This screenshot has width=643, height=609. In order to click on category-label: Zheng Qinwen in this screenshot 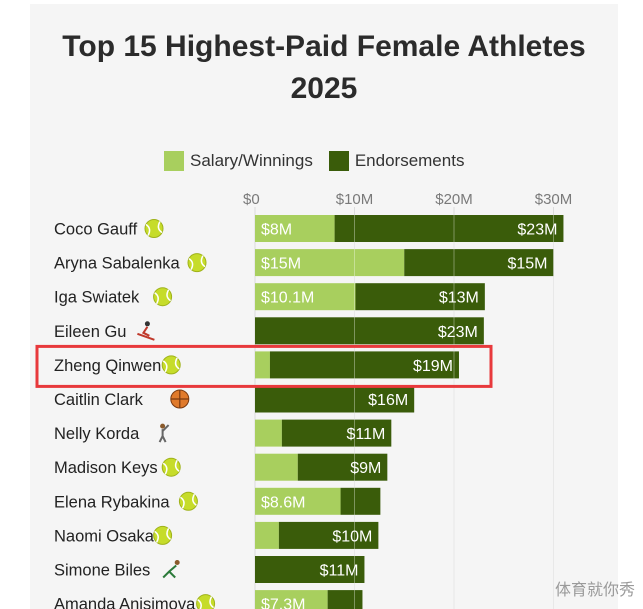, I will do `click(107, 366)`.